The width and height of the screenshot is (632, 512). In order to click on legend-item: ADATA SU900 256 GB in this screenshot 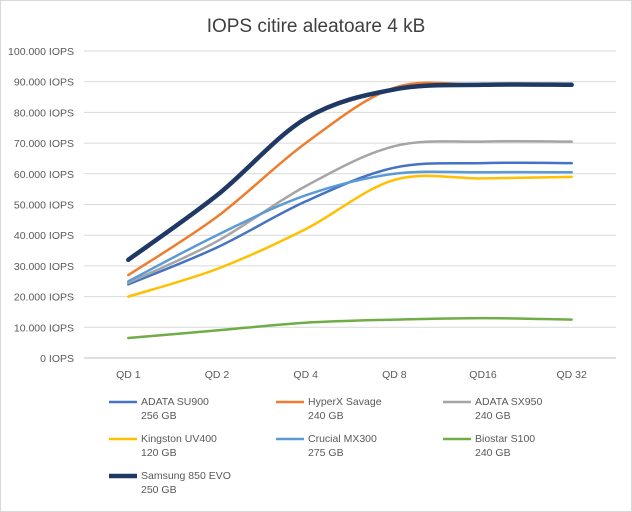, I will do `click(159, 409)`.